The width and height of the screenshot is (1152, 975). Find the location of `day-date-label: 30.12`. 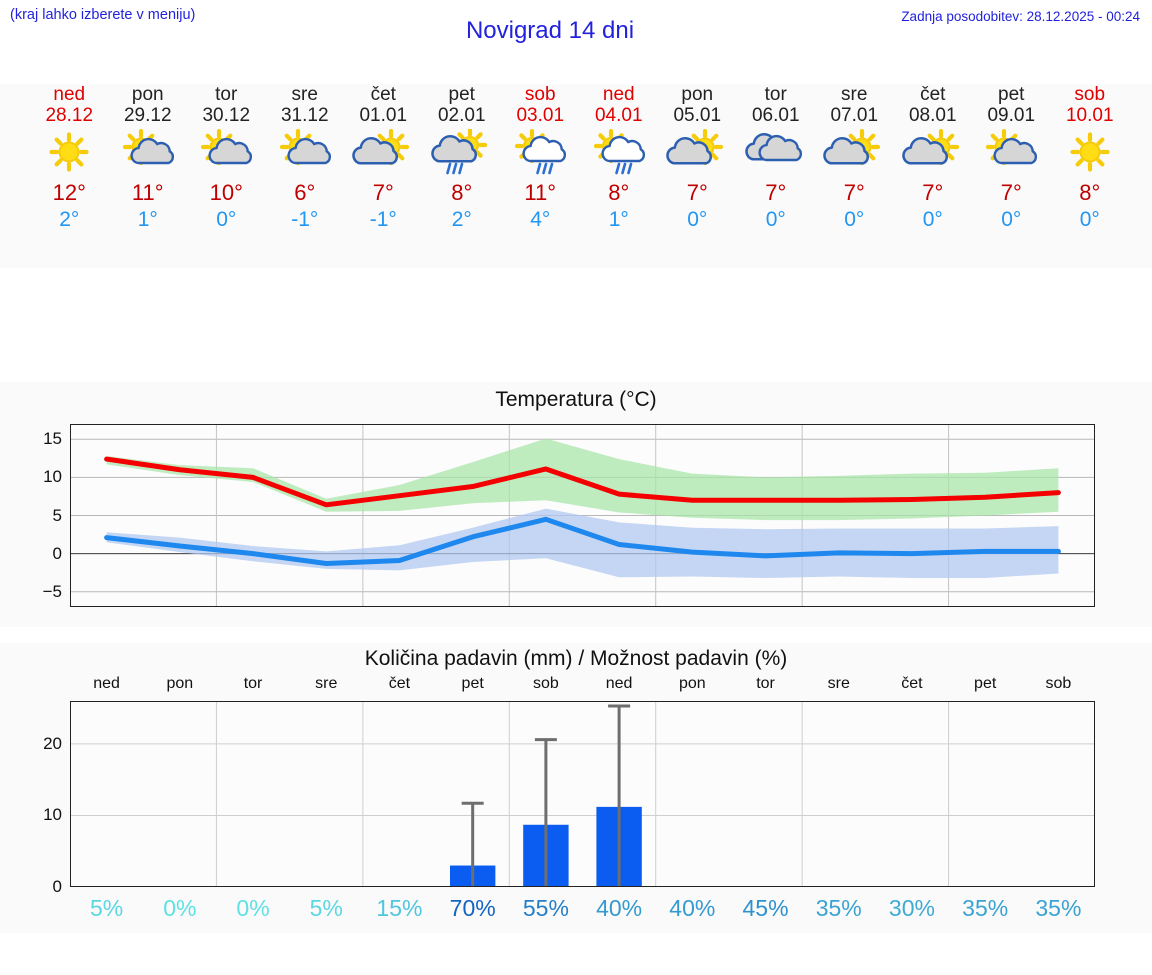

day-date-label: 30.12 is located at coordinates (226, 115).